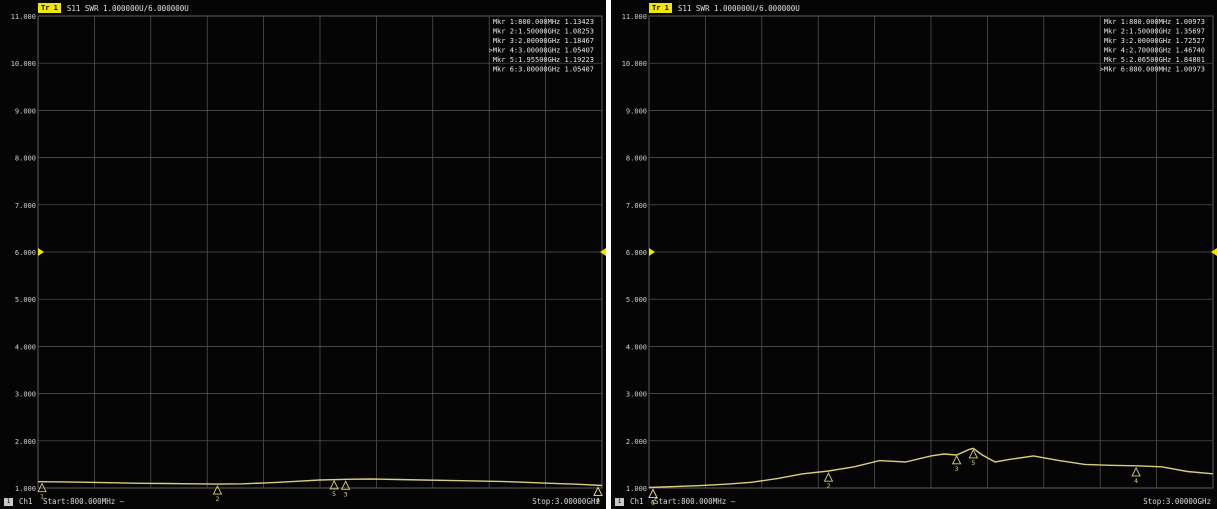 The width and height of the screenshot is (1217, 509). I want to click on marker-readout: Mkr 1:800.000MHz 1.00973, so click(1154, 22).